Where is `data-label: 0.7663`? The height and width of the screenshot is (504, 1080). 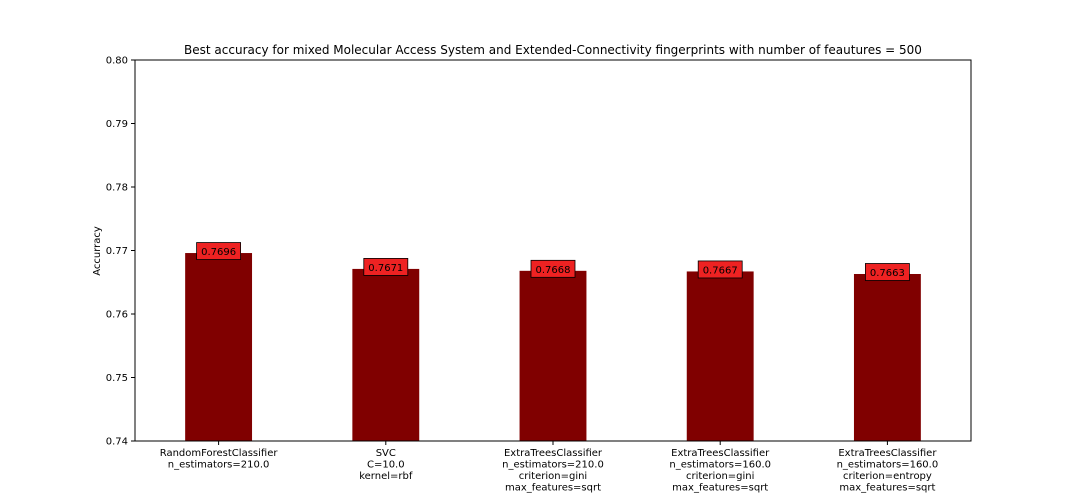 data-label: 0.7663 is located at coordinates (887, 273).